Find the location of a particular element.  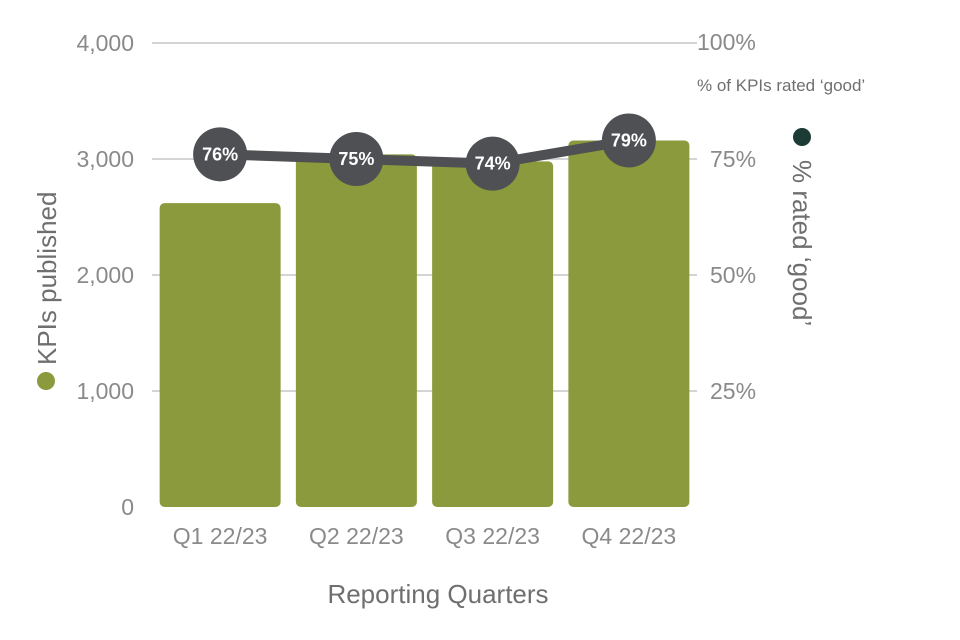

left-legend-marker is located at coordinates (46, 381).